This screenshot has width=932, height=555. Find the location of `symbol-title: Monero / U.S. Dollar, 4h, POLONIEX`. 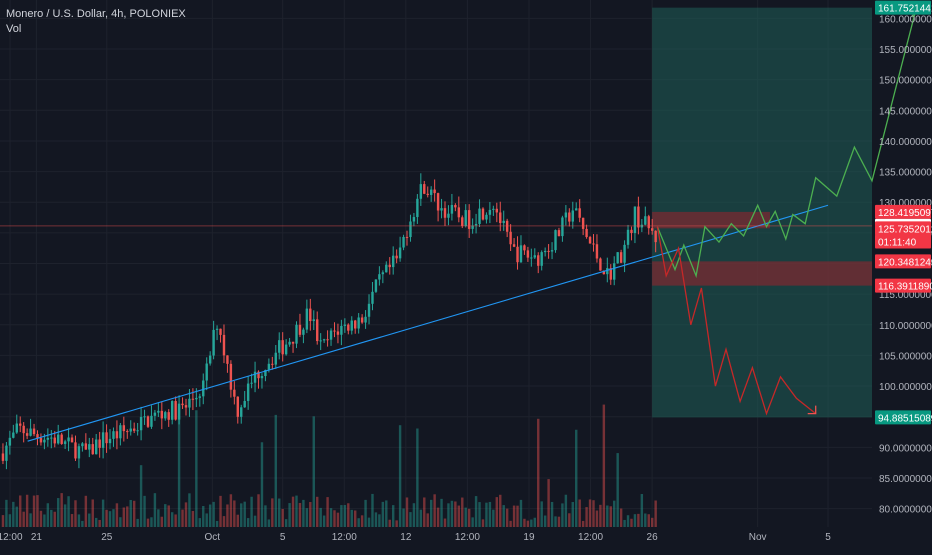

symbol-title: Monero / U.S. Dollar, 4h, POLONIEX is located at coordinates (96, 14).